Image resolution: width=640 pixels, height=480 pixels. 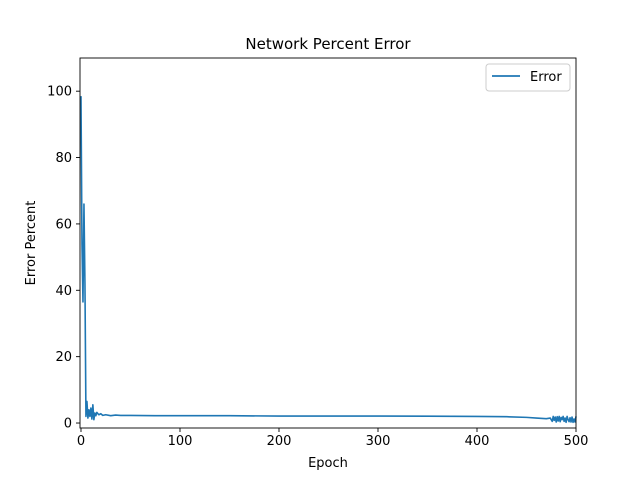 I want to click on y-tick-label: 0, so click(x=68, y=424).